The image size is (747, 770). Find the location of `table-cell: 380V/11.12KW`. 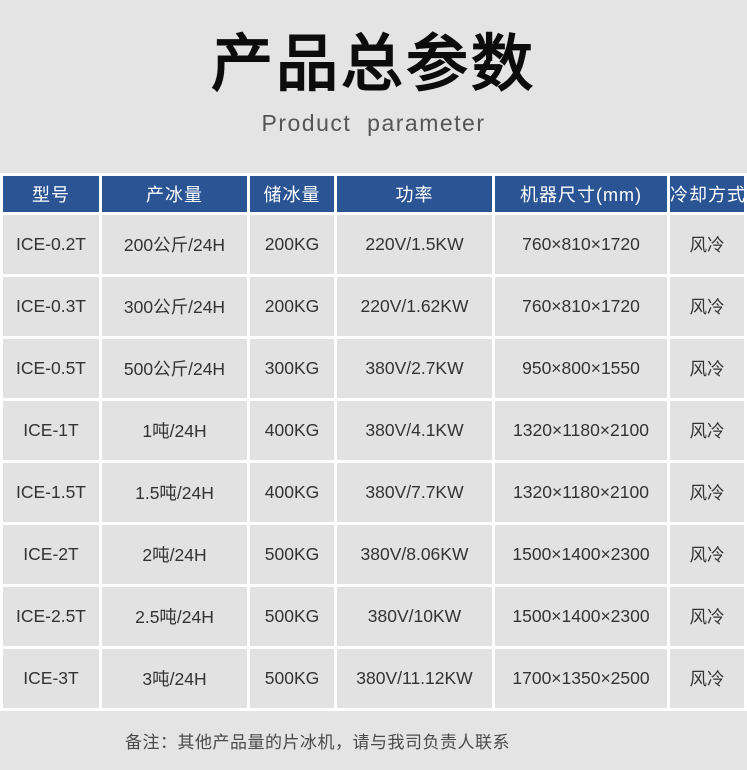

table-cell: 380V/11.12KW is located at coordinates (414, 678).